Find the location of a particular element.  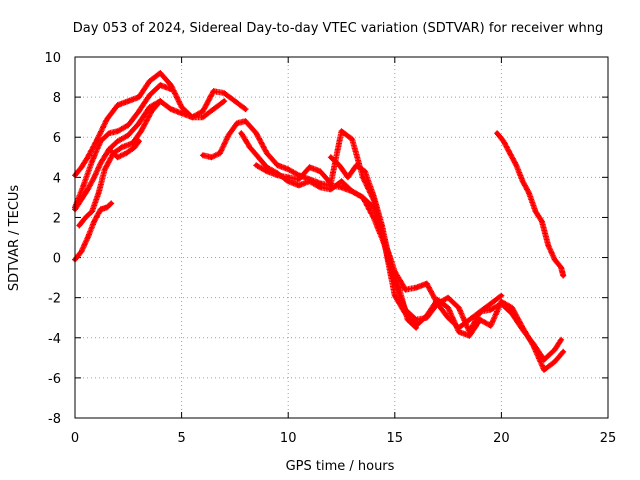

y-tick-label: -2 is located at coordinates (54, 299).